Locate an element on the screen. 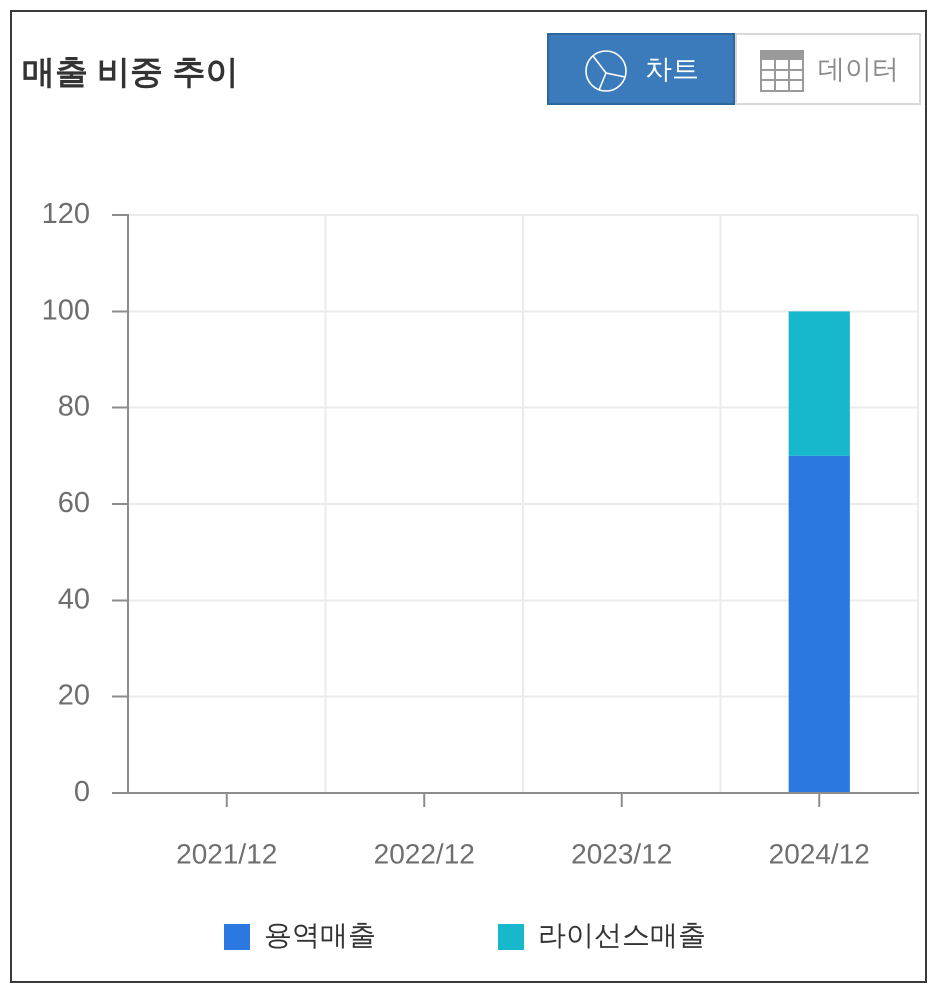 Image resolution: width=937 pixels, height=995 pixels. y-tick-label: 80 is located at coordinates (74, 406).